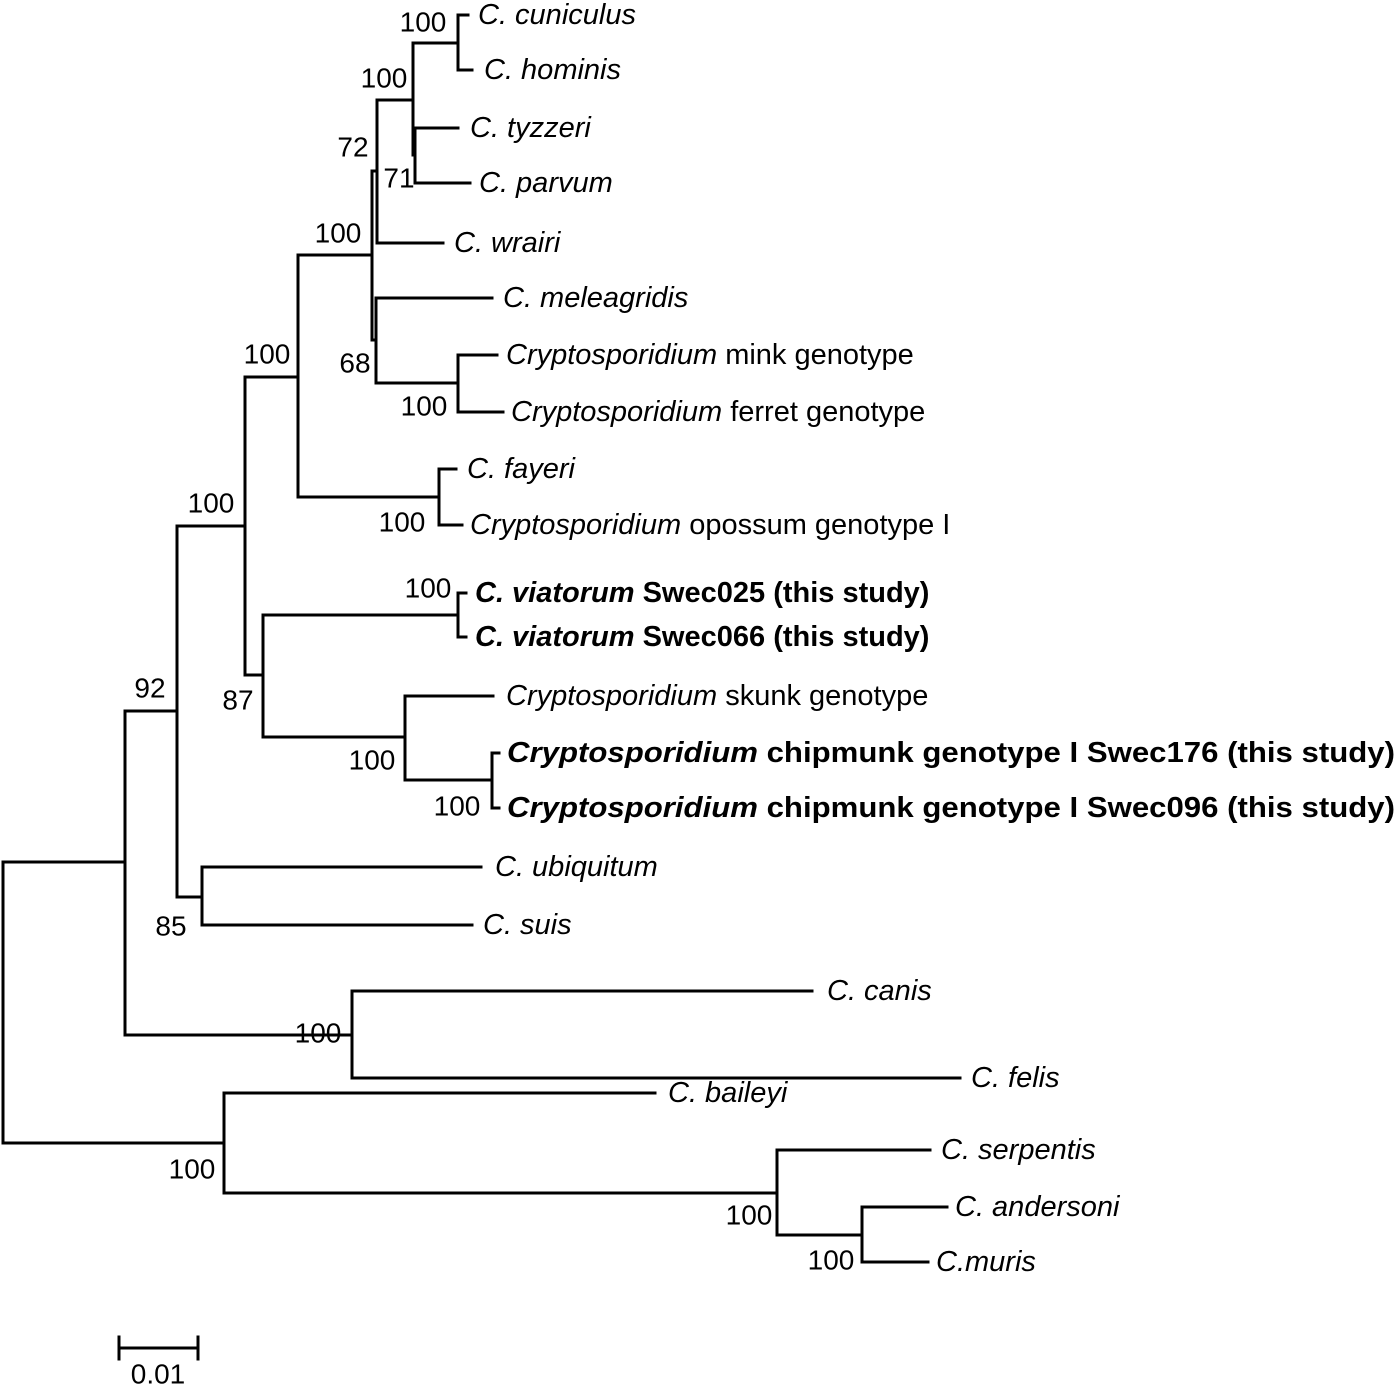 This screenshot has height=1389, width=1400. What do you see at coordinates (557, 15) in the screenshot?
I see `taxon-label: C. cuniculus` at bounding box center [557, 15].